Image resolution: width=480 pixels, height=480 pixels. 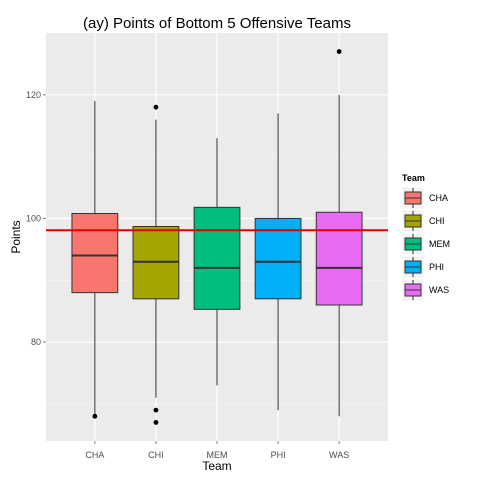 I want to click on y-tick-label: 80, so click(x=36, y=342).